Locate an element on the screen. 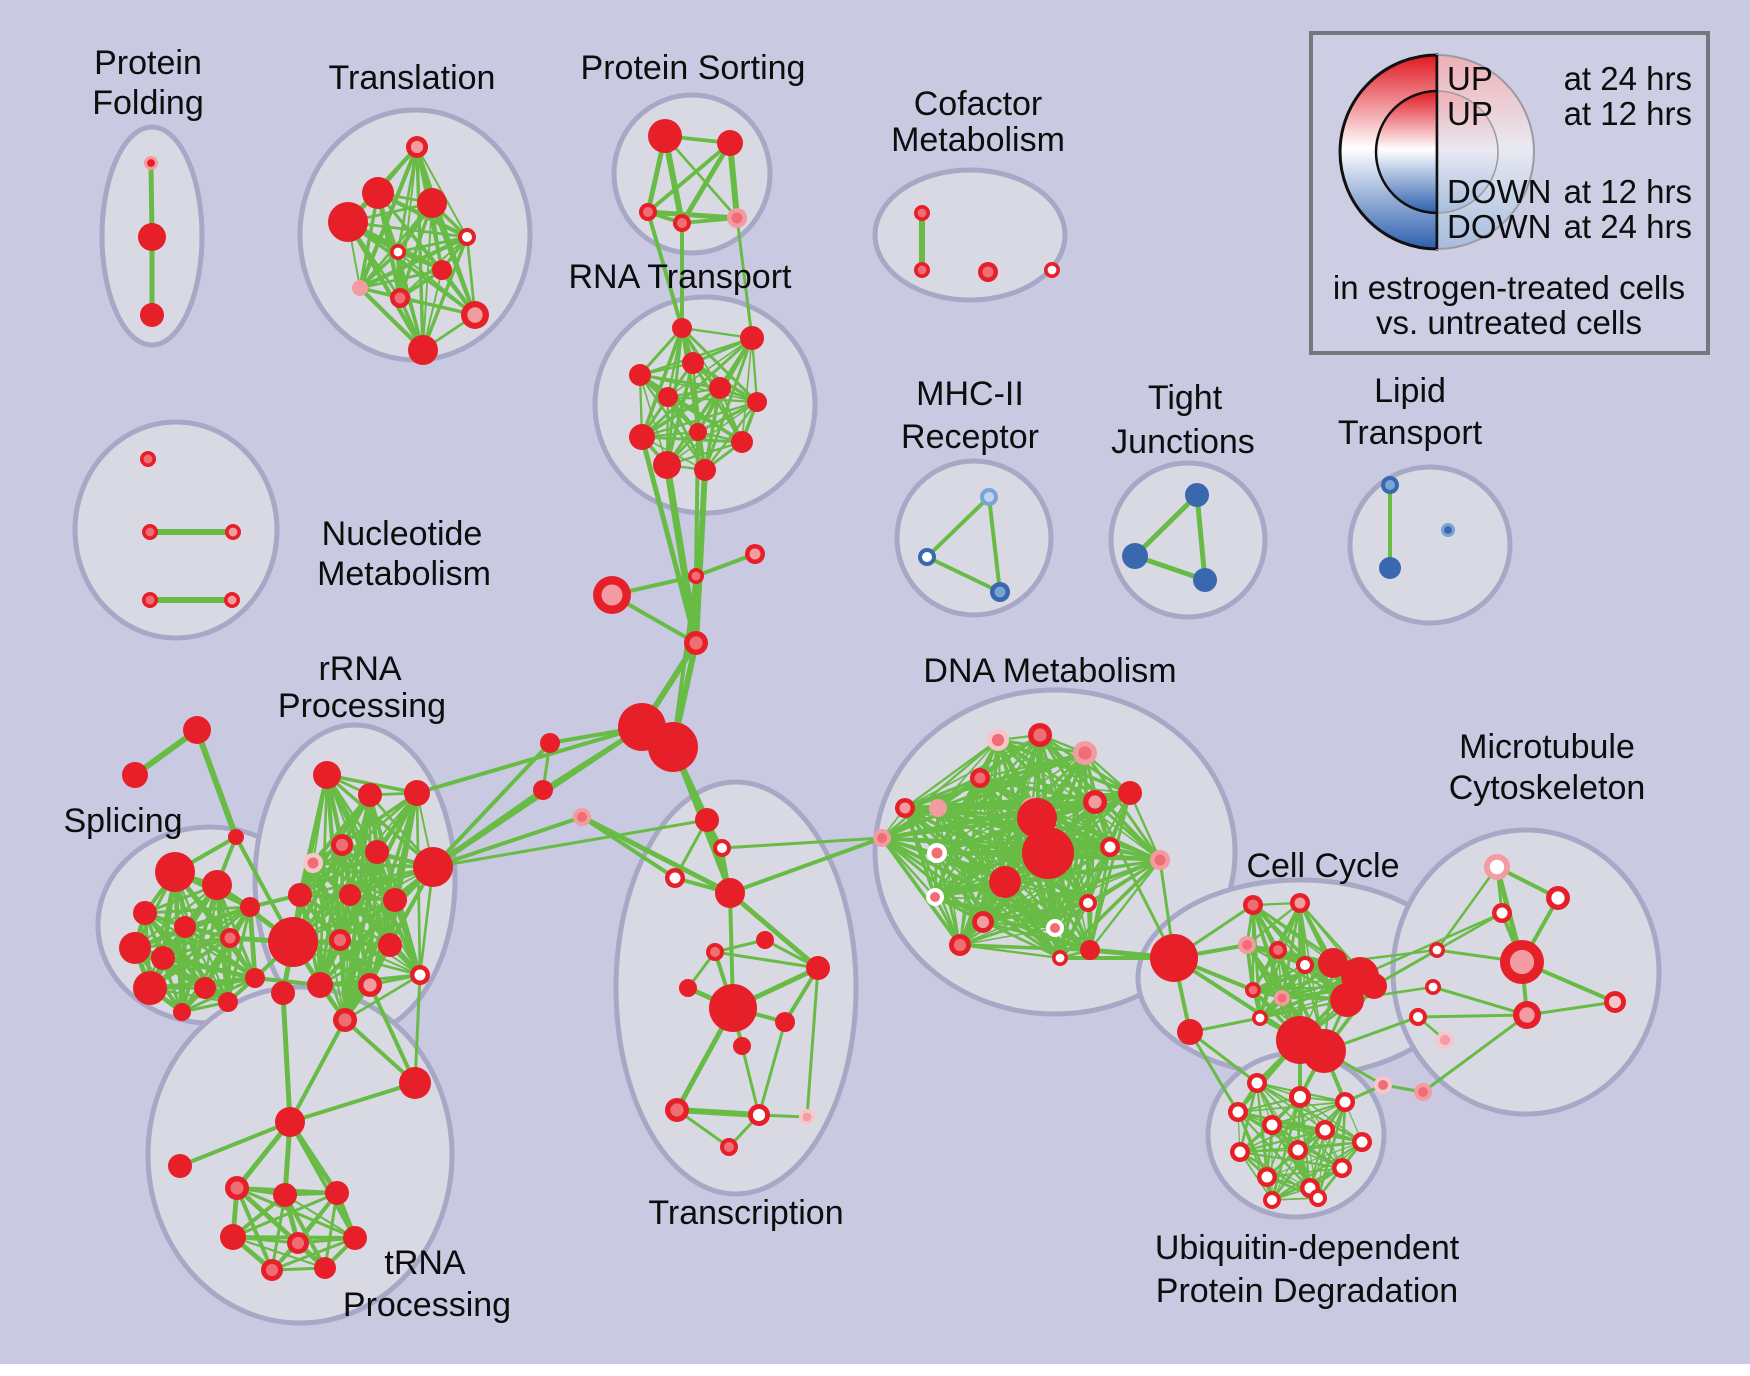  cluster-ellipse-tight-junctions is located at coordinates (1188, 540).